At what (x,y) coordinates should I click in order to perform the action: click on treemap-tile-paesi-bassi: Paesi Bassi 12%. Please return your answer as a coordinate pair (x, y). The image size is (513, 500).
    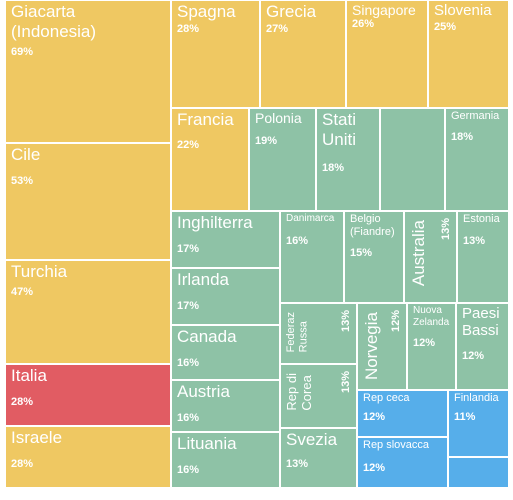
    Looking at the image, I should click on (482, 346).